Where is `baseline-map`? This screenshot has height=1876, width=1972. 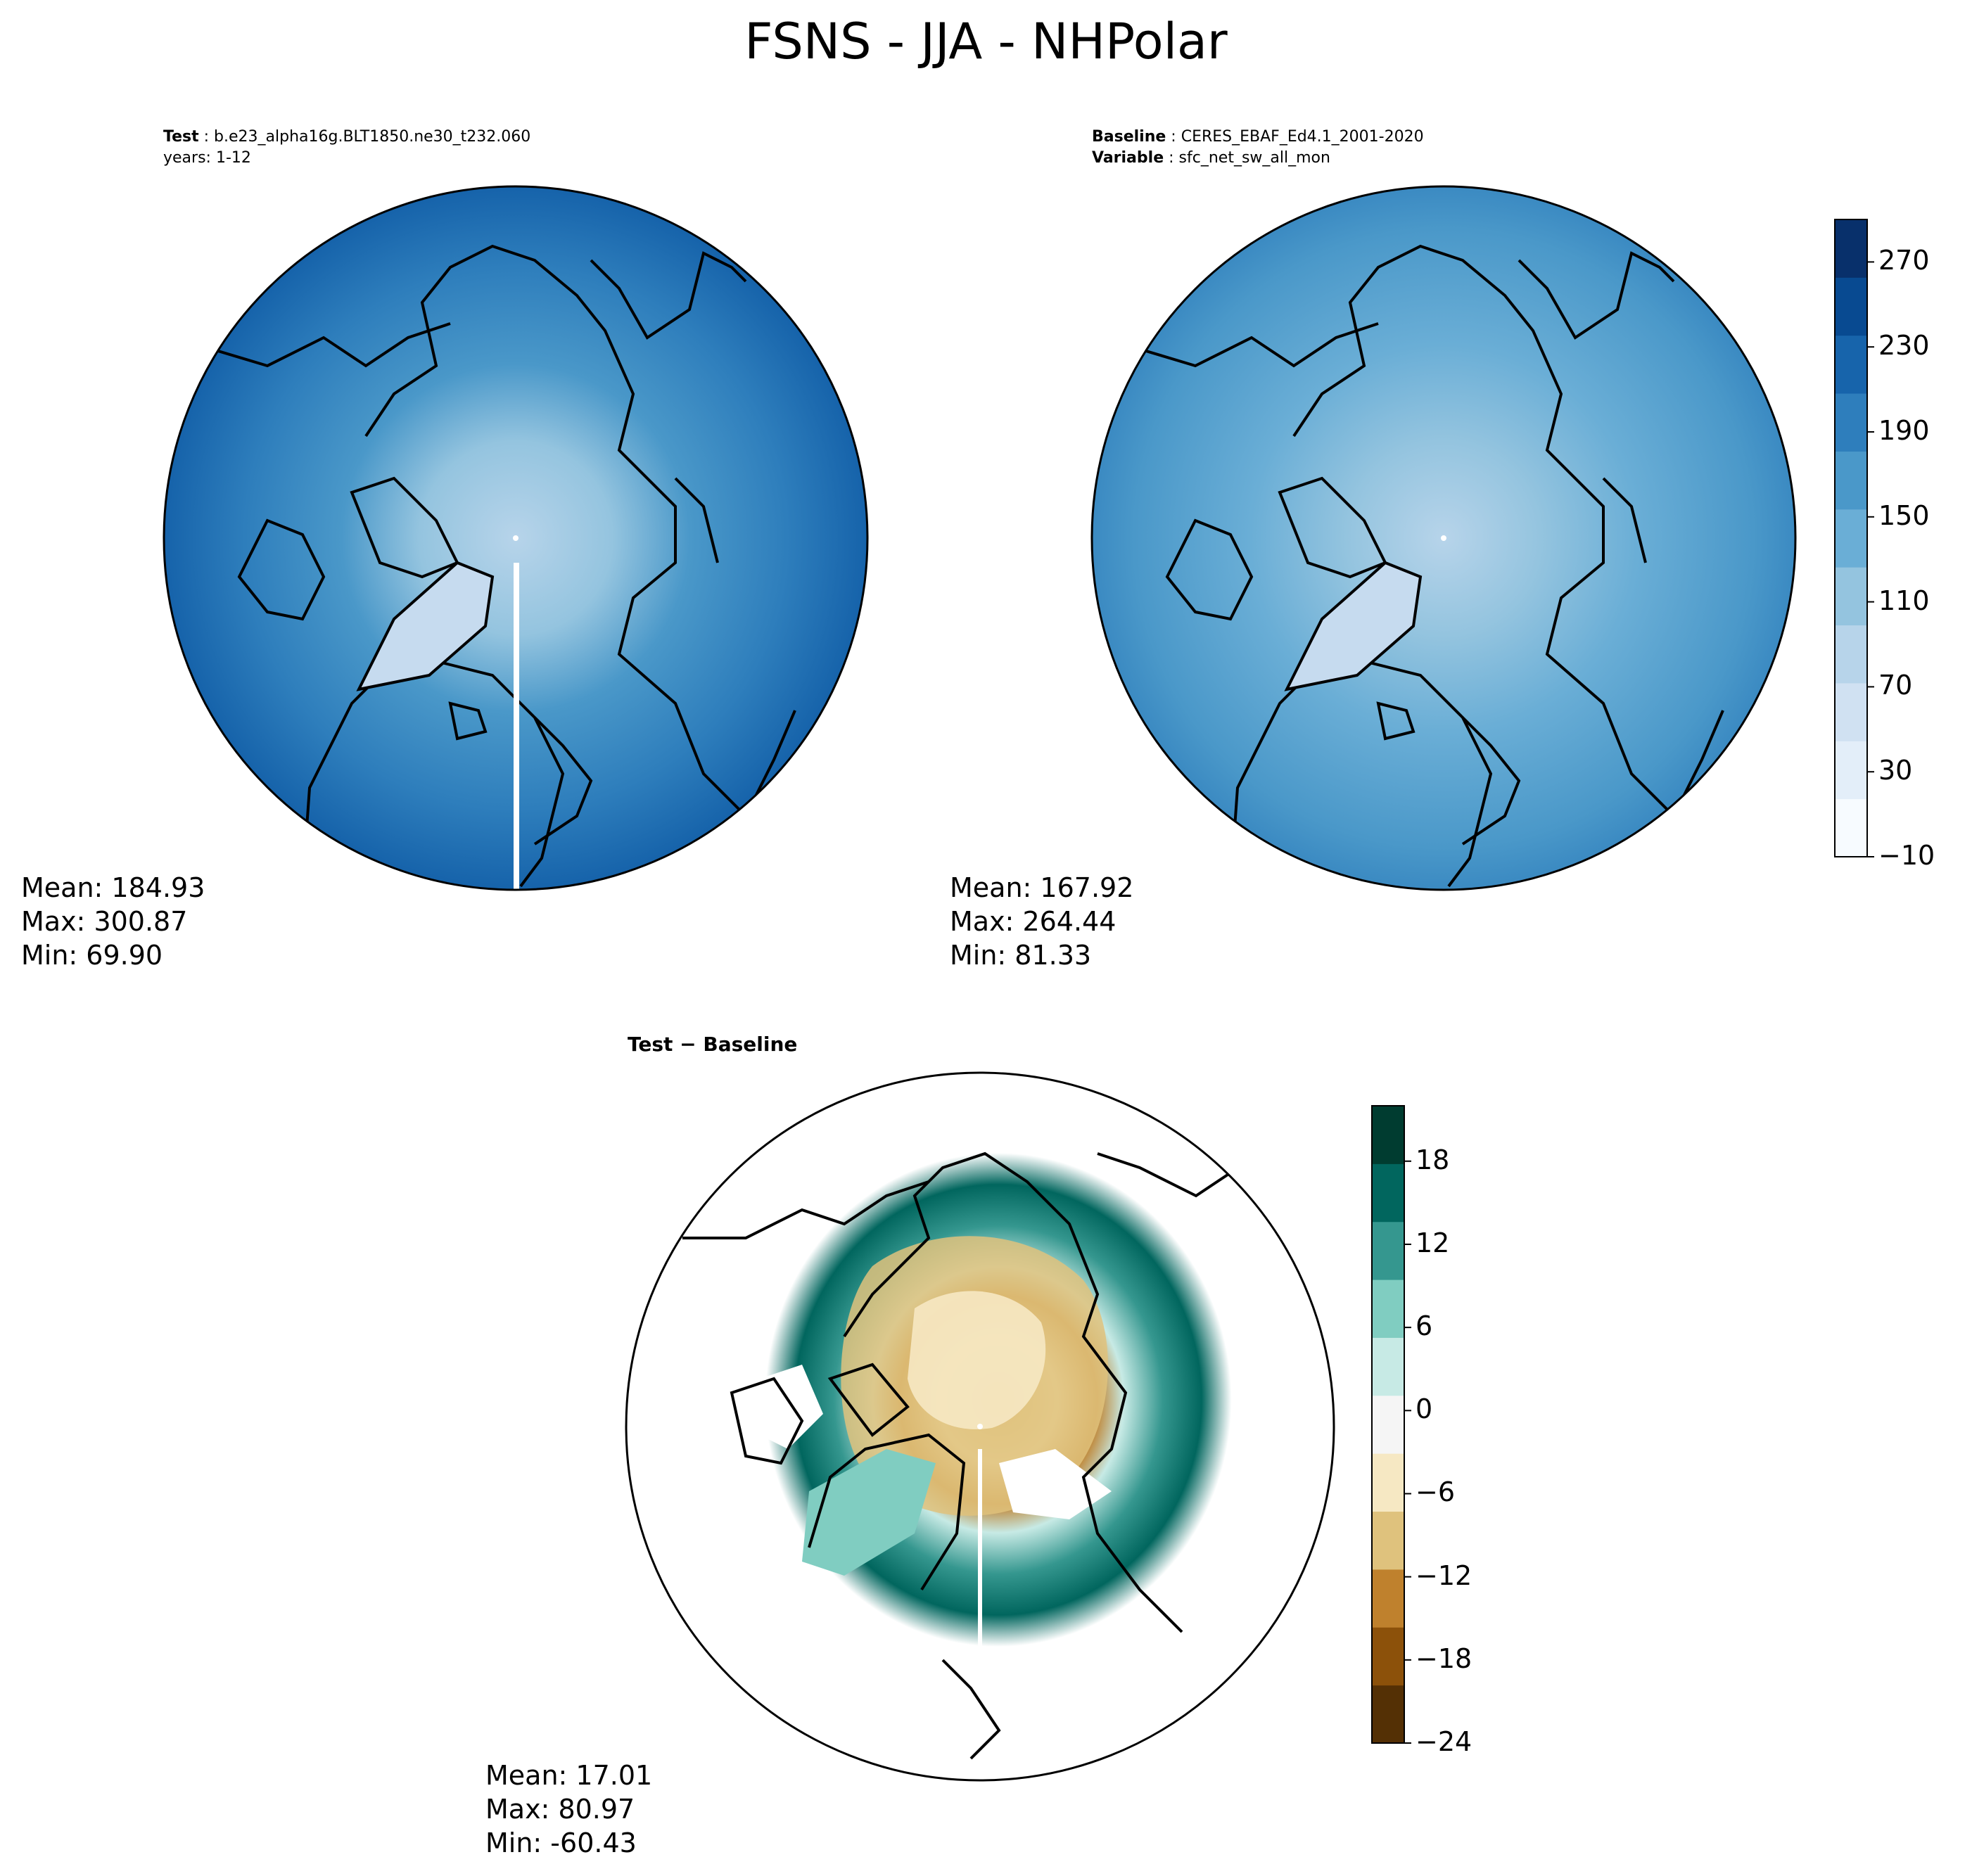 baseline-map is located at coordinates (1443, 538).